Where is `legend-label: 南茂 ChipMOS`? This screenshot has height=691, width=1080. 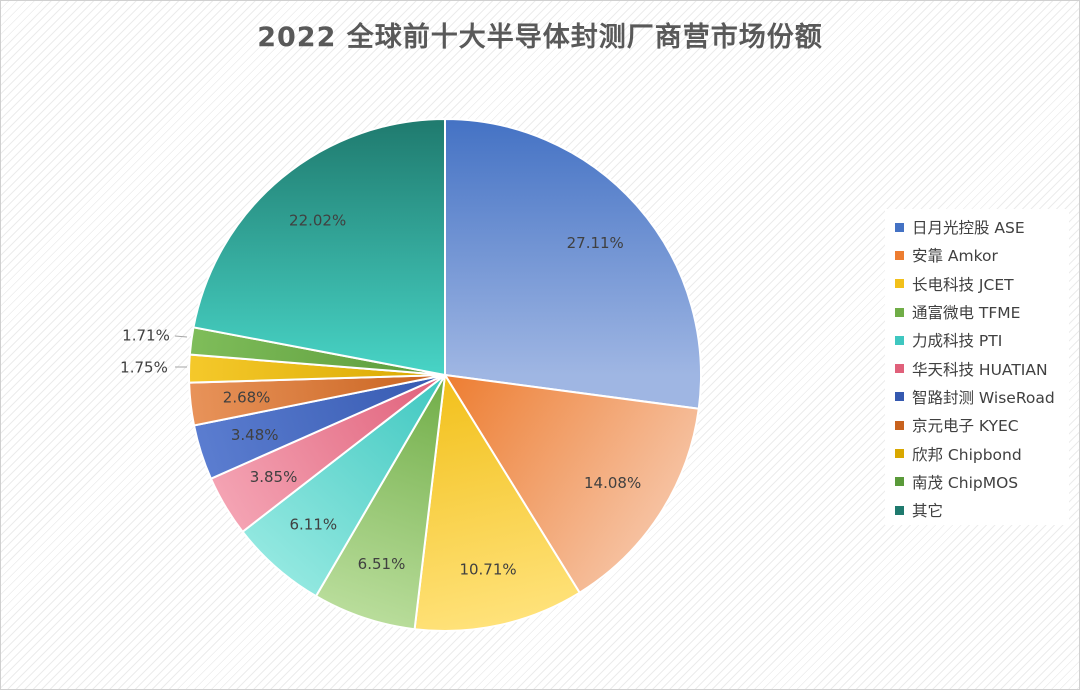 legend-label: 南茂 ChipMOS is located at coordinates (965, 482).